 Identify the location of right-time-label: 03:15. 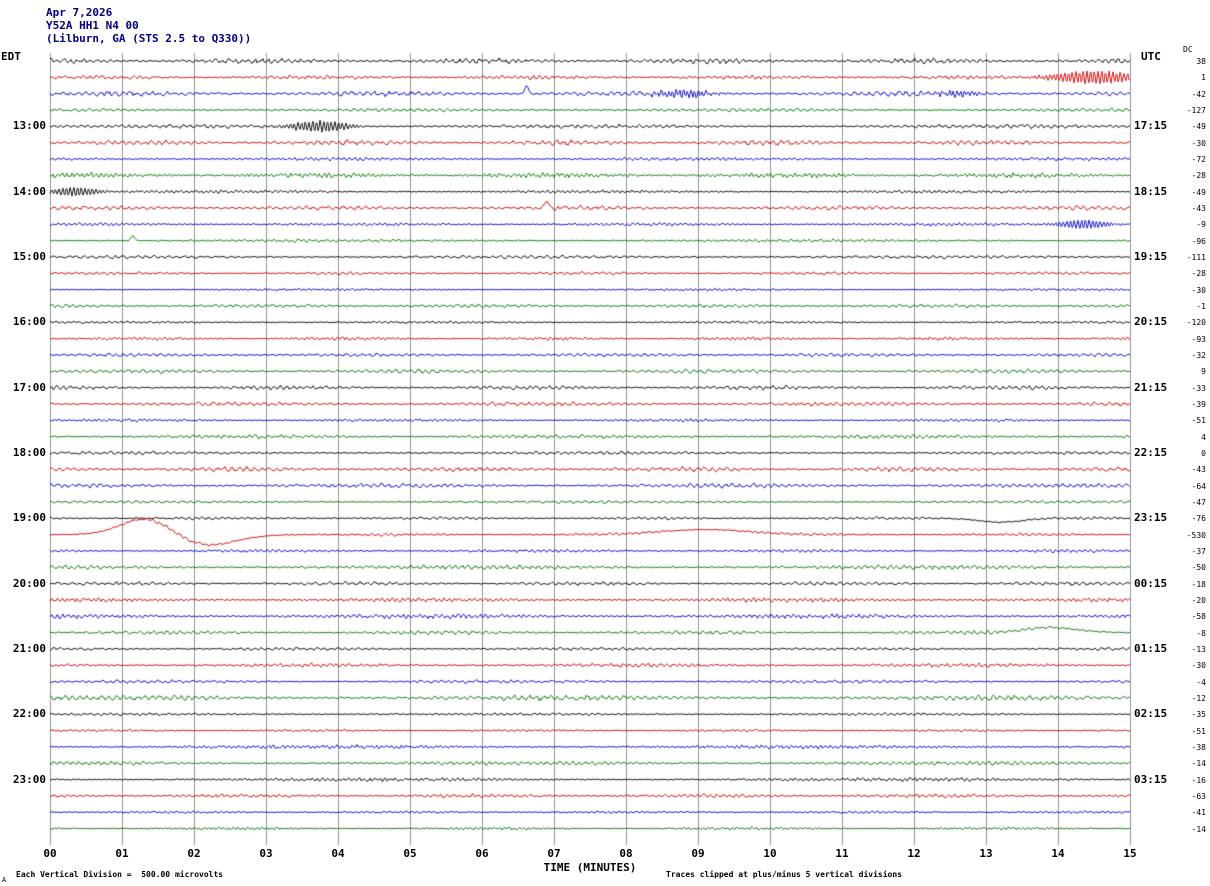
(1151, 779).